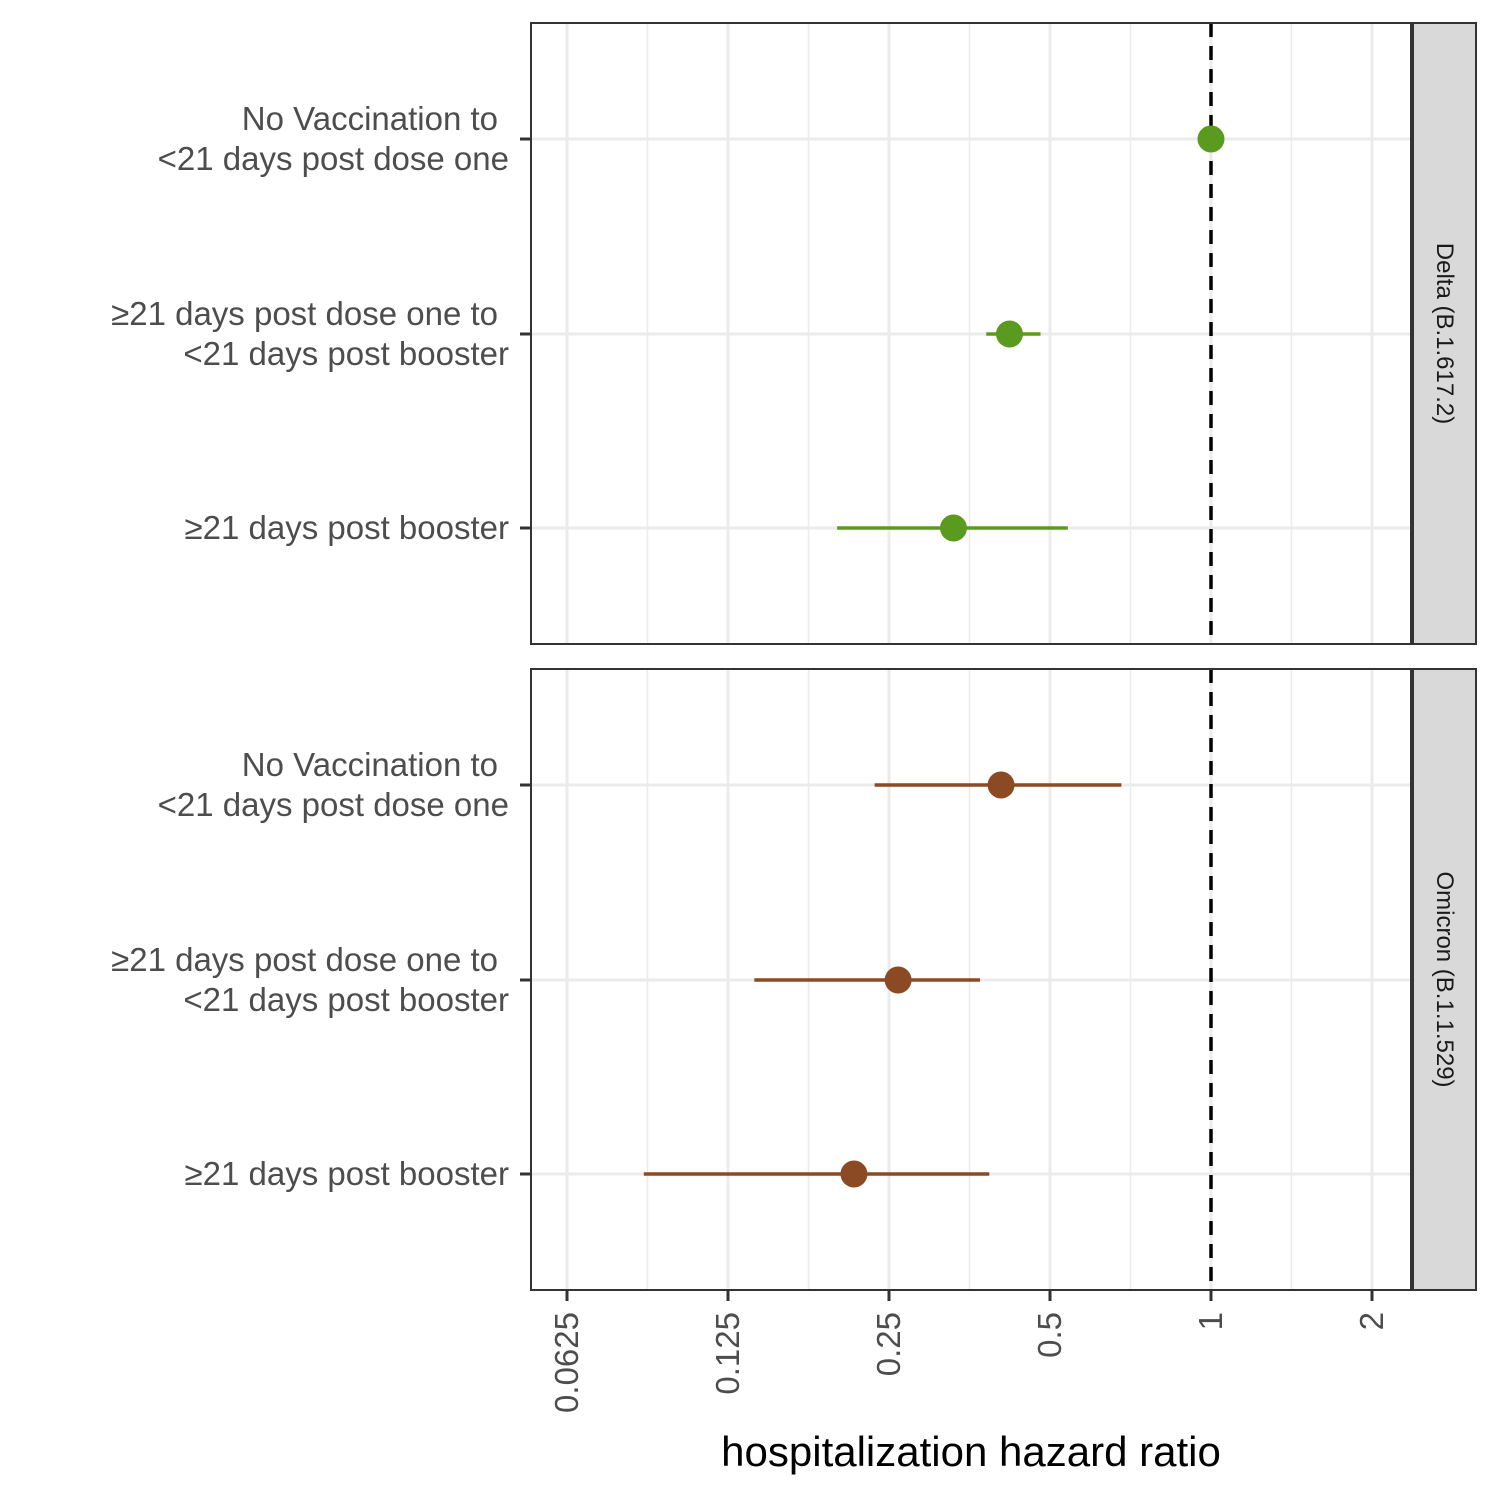  Describe the element at coordinates (971, 1451) in the screenshot. I see `x-axis-title: hospitalization hazard ratio` at that location.